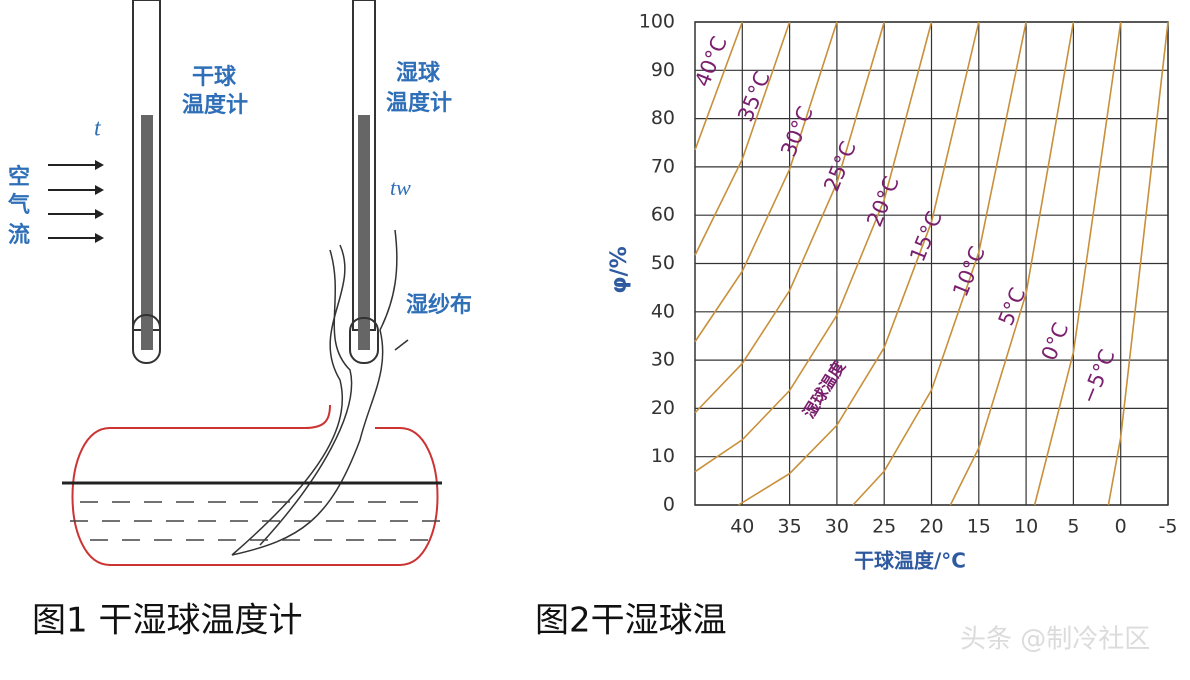 This screenshot has width=1190, height=680. What do you see at coordinates (418, 73) in the screenshot?
I see `wet-label: 湿球` at bounding box center [418, 73].